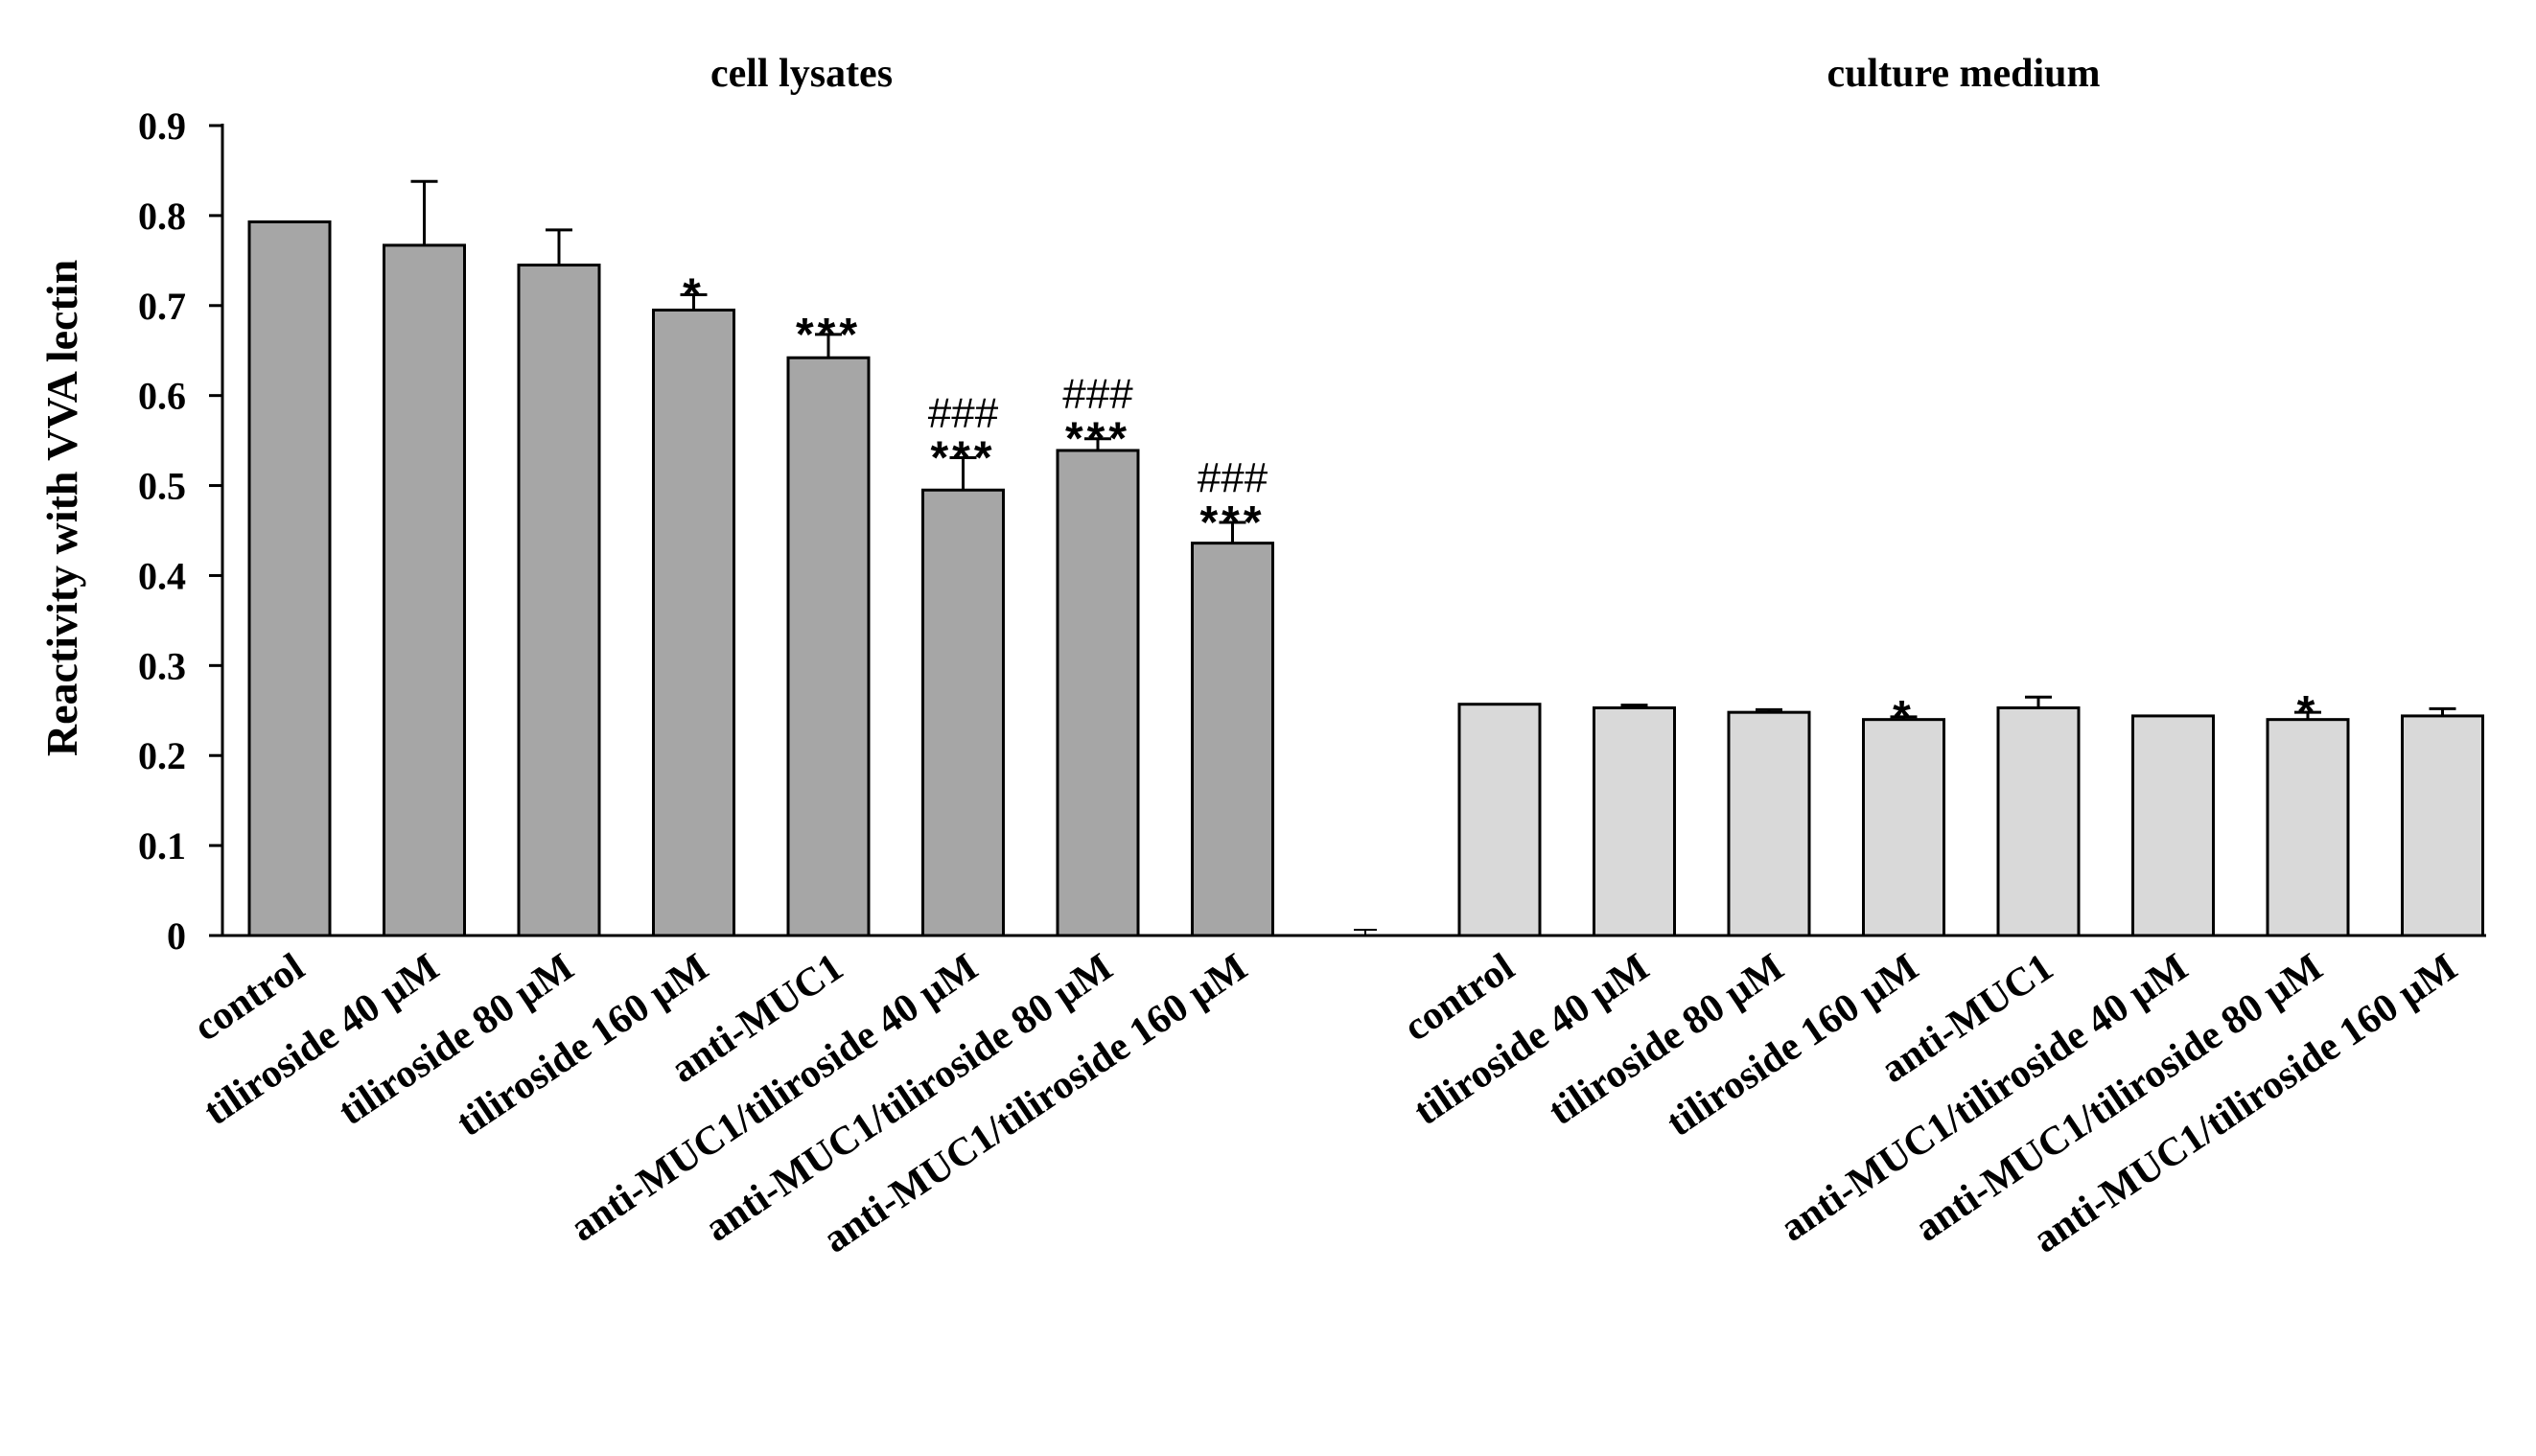 This screenshot has height=1456, width=2536. What do you see at coordinates (162, 487) in the screenshot?
I see `y-tick-label: 0.5` at bounding box center [162, 487].